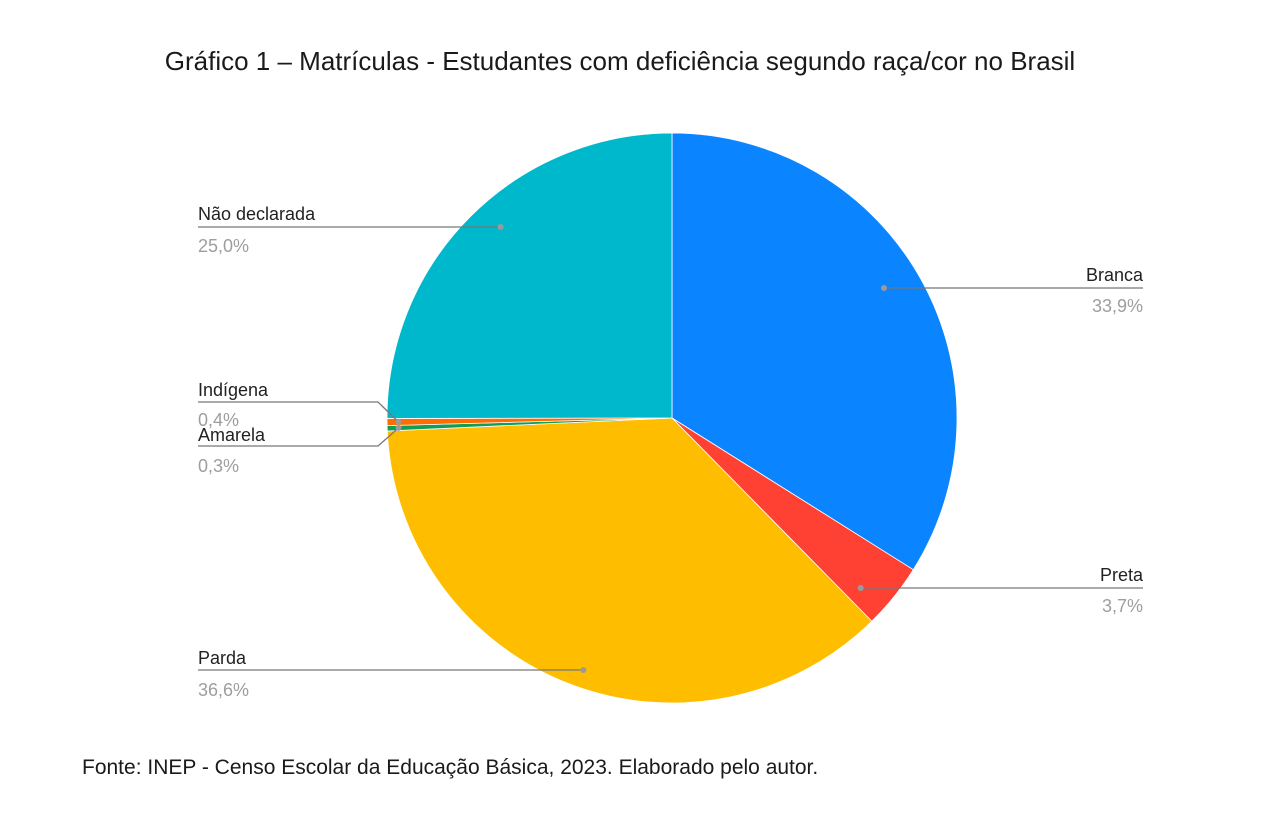 Image resolution: width=1280 pixels, height=821 pixels. Describe the element at coordinates (629, 560) in the screenshot. I see `pie-slice-parda` at that location.